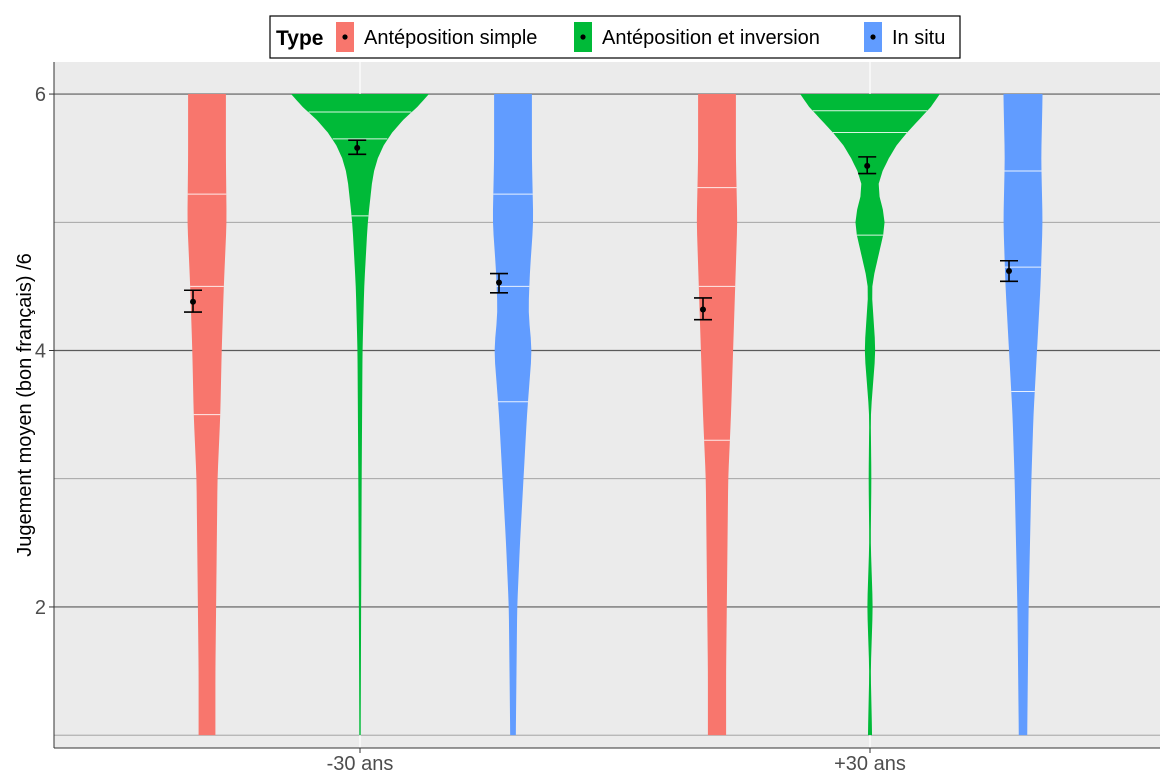 The image size is (1164, 771). I want to click on legend-label-2: Antéposition et inversion, so click(711, 38).